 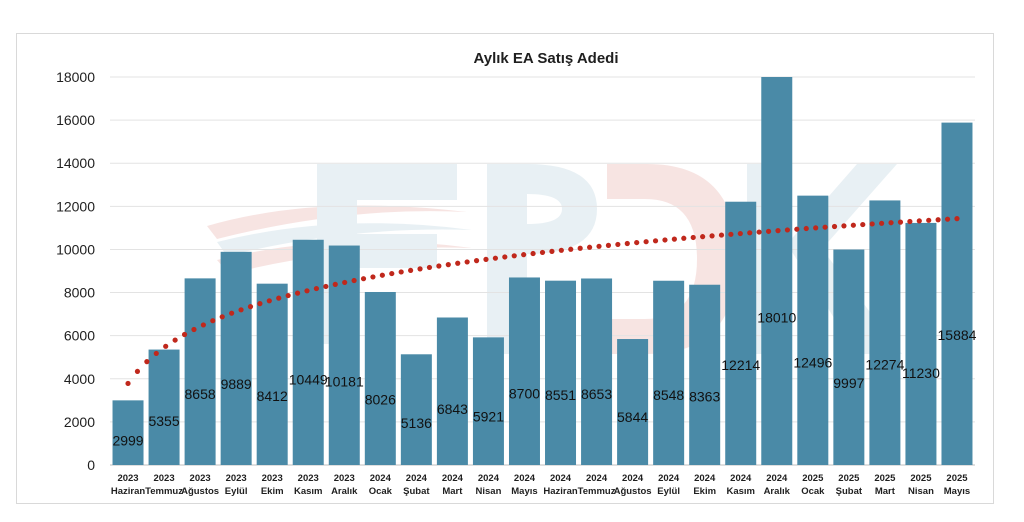 What do you see at coordinates (740, 365) in the screenshot?
I see `data-label: 12214` at bounding box center [740, 365].